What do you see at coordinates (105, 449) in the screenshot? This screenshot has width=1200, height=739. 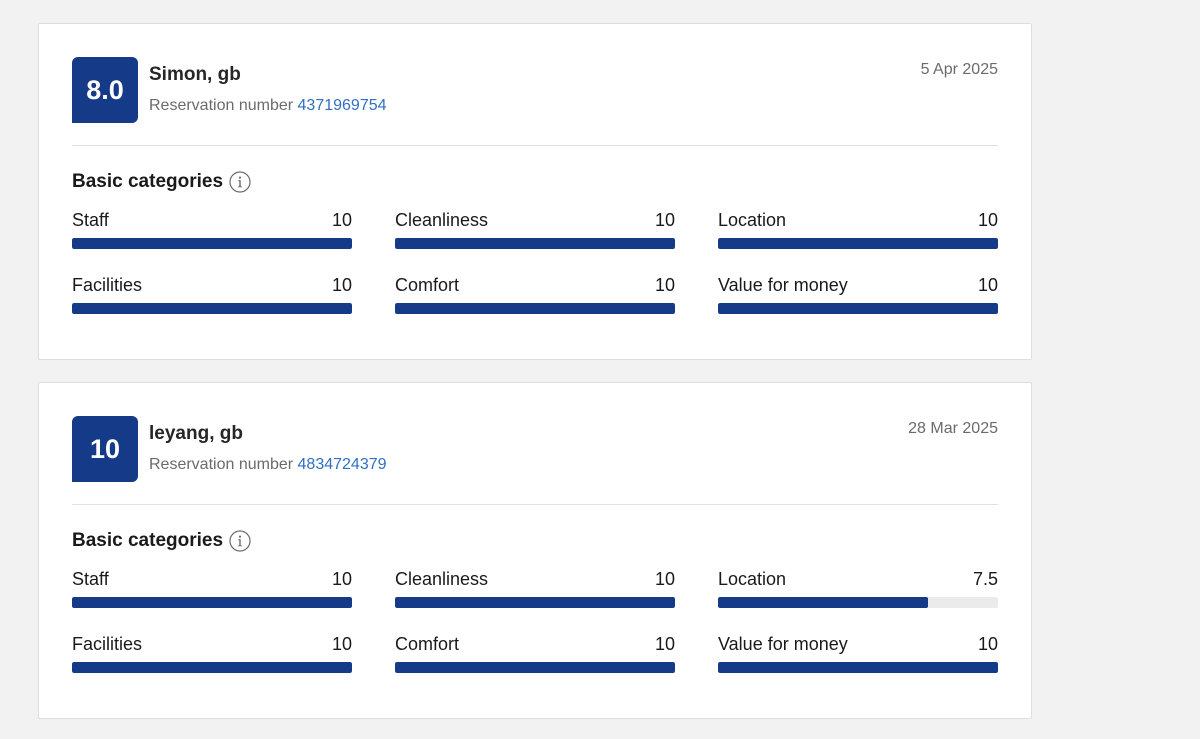 I see `review-score-badge: 10` at bounding box center [105, 449].